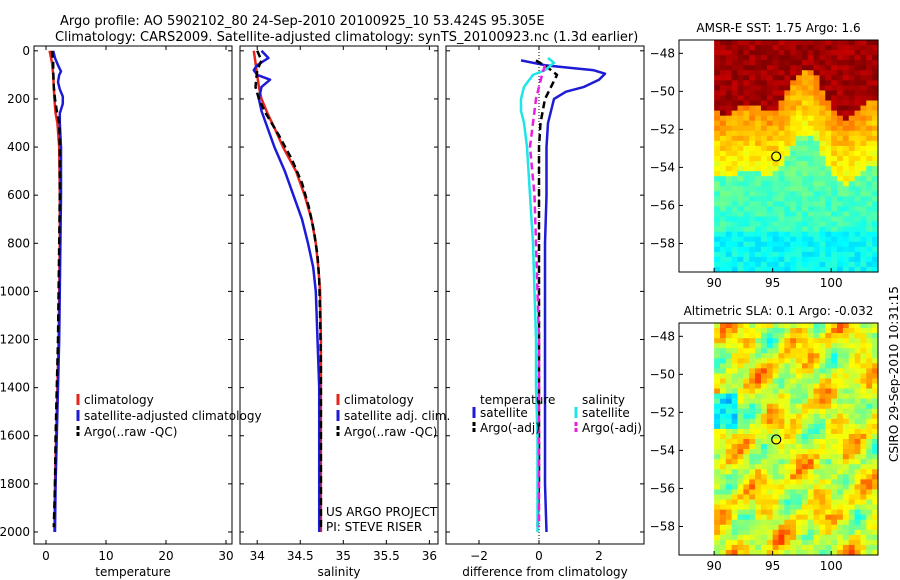  I want to click on legend-label: satellite adj. clim., so click(397, 416).